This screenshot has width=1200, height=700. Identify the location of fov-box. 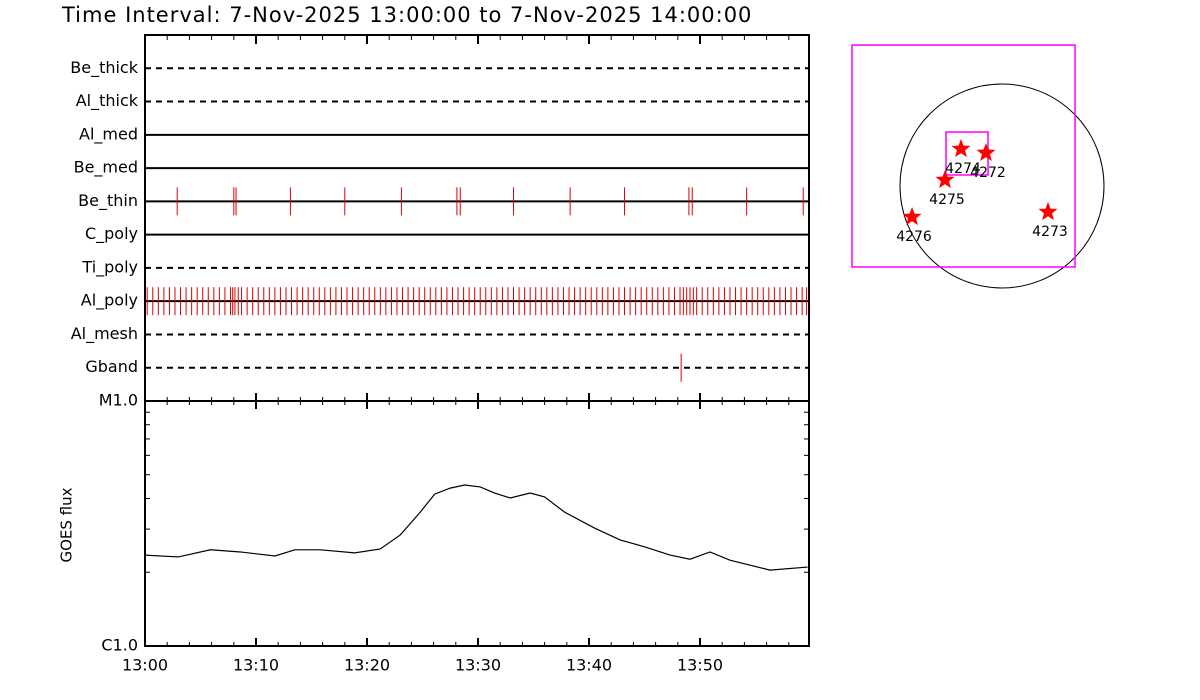
(963, 156).